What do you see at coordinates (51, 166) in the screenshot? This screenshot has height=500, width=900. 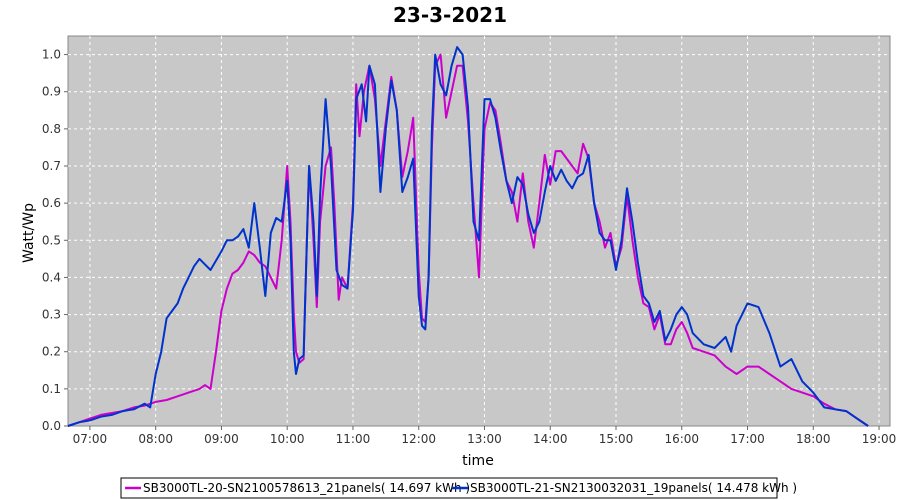 I see `y-tick-label: 0.7` at bounding box center [51, 166].